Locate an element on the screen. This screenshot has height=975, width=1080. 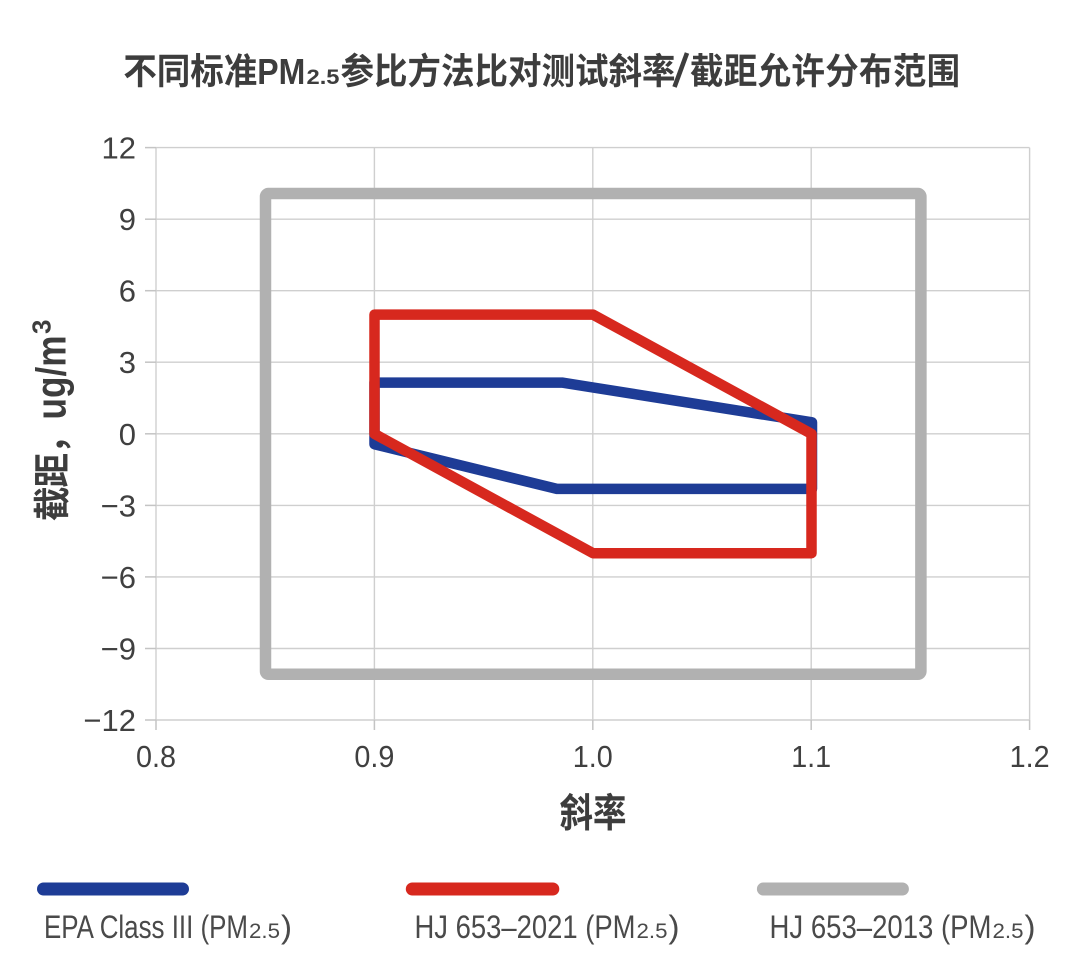
svg-text: 1.2 is located at coordinates (1030, 756).